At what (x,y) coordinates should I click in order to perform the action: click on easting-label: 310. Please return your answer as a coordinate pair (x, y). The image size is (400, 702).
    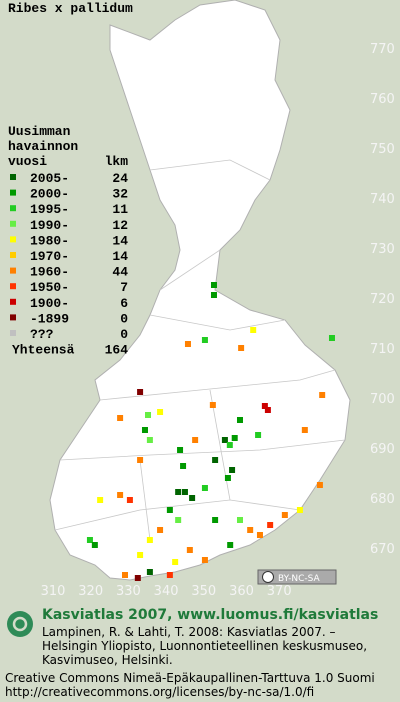
    Looking at the image, I should click on (53, 591).